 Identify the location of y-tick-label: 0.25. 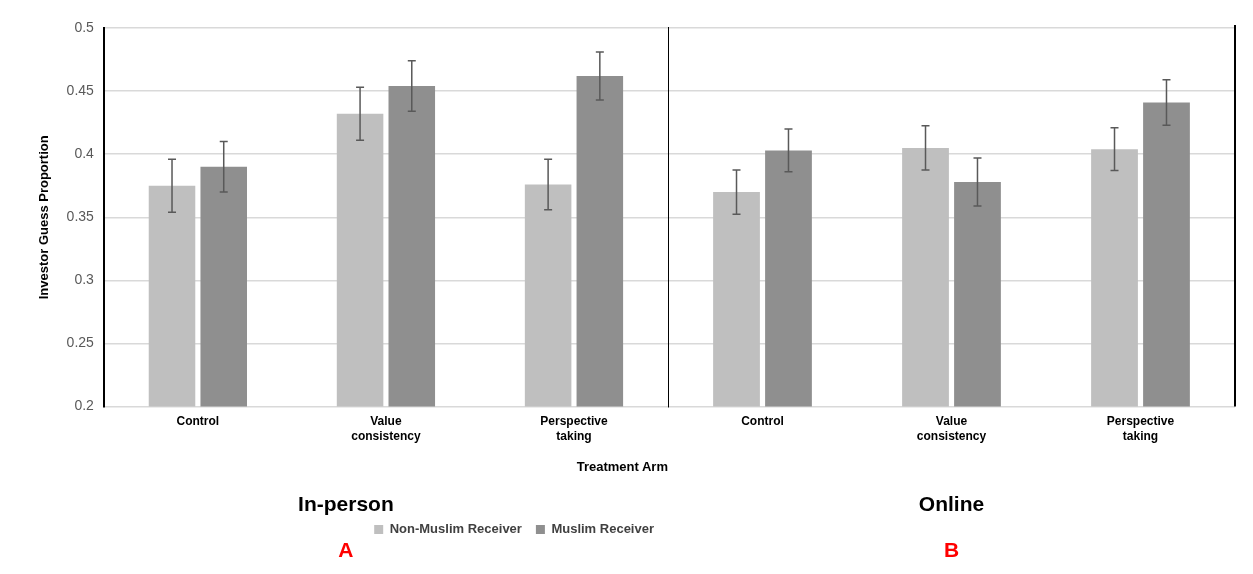
(80, 342).